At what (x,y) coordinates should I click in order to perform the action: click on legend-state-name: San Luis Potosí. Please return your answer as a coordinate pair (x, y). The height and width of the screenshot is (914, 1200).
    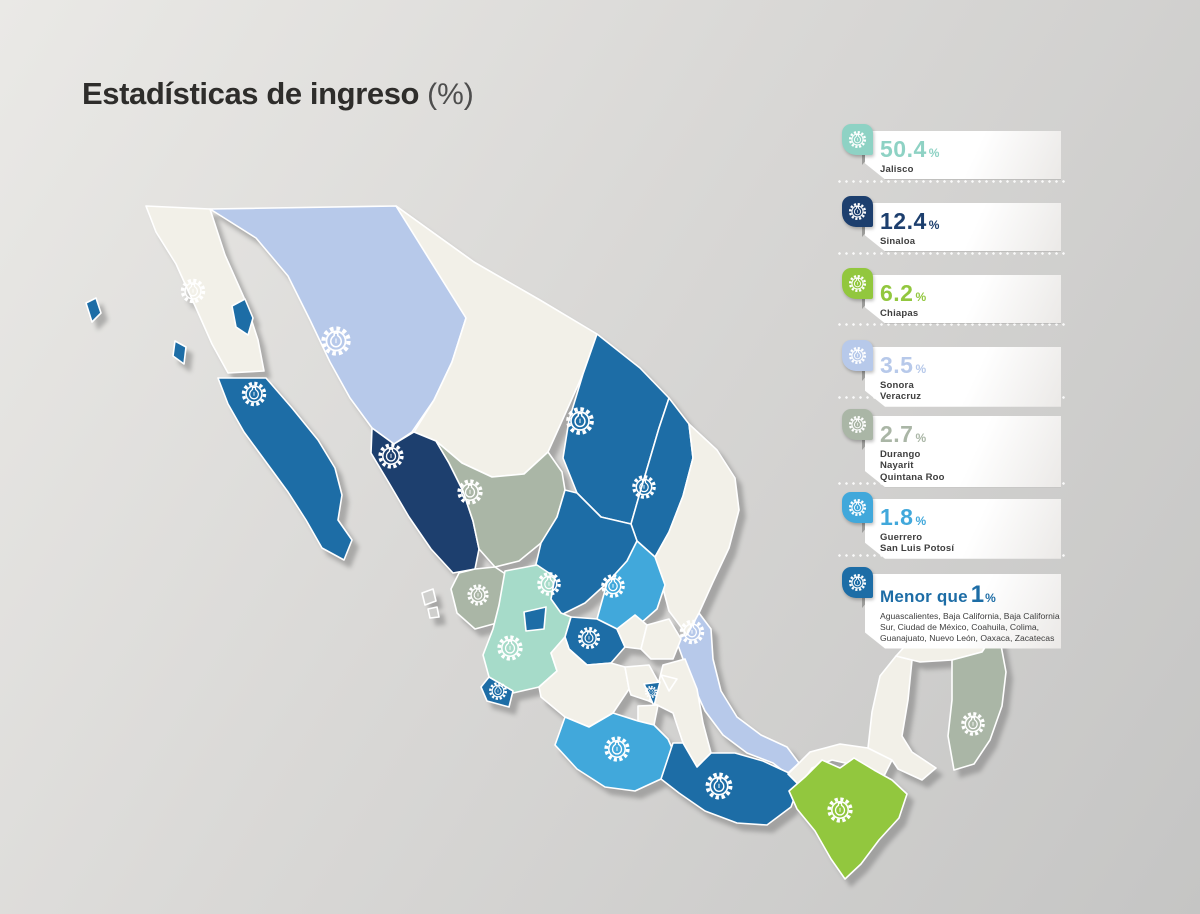
    Looking at the image, I should click on (917, 549).